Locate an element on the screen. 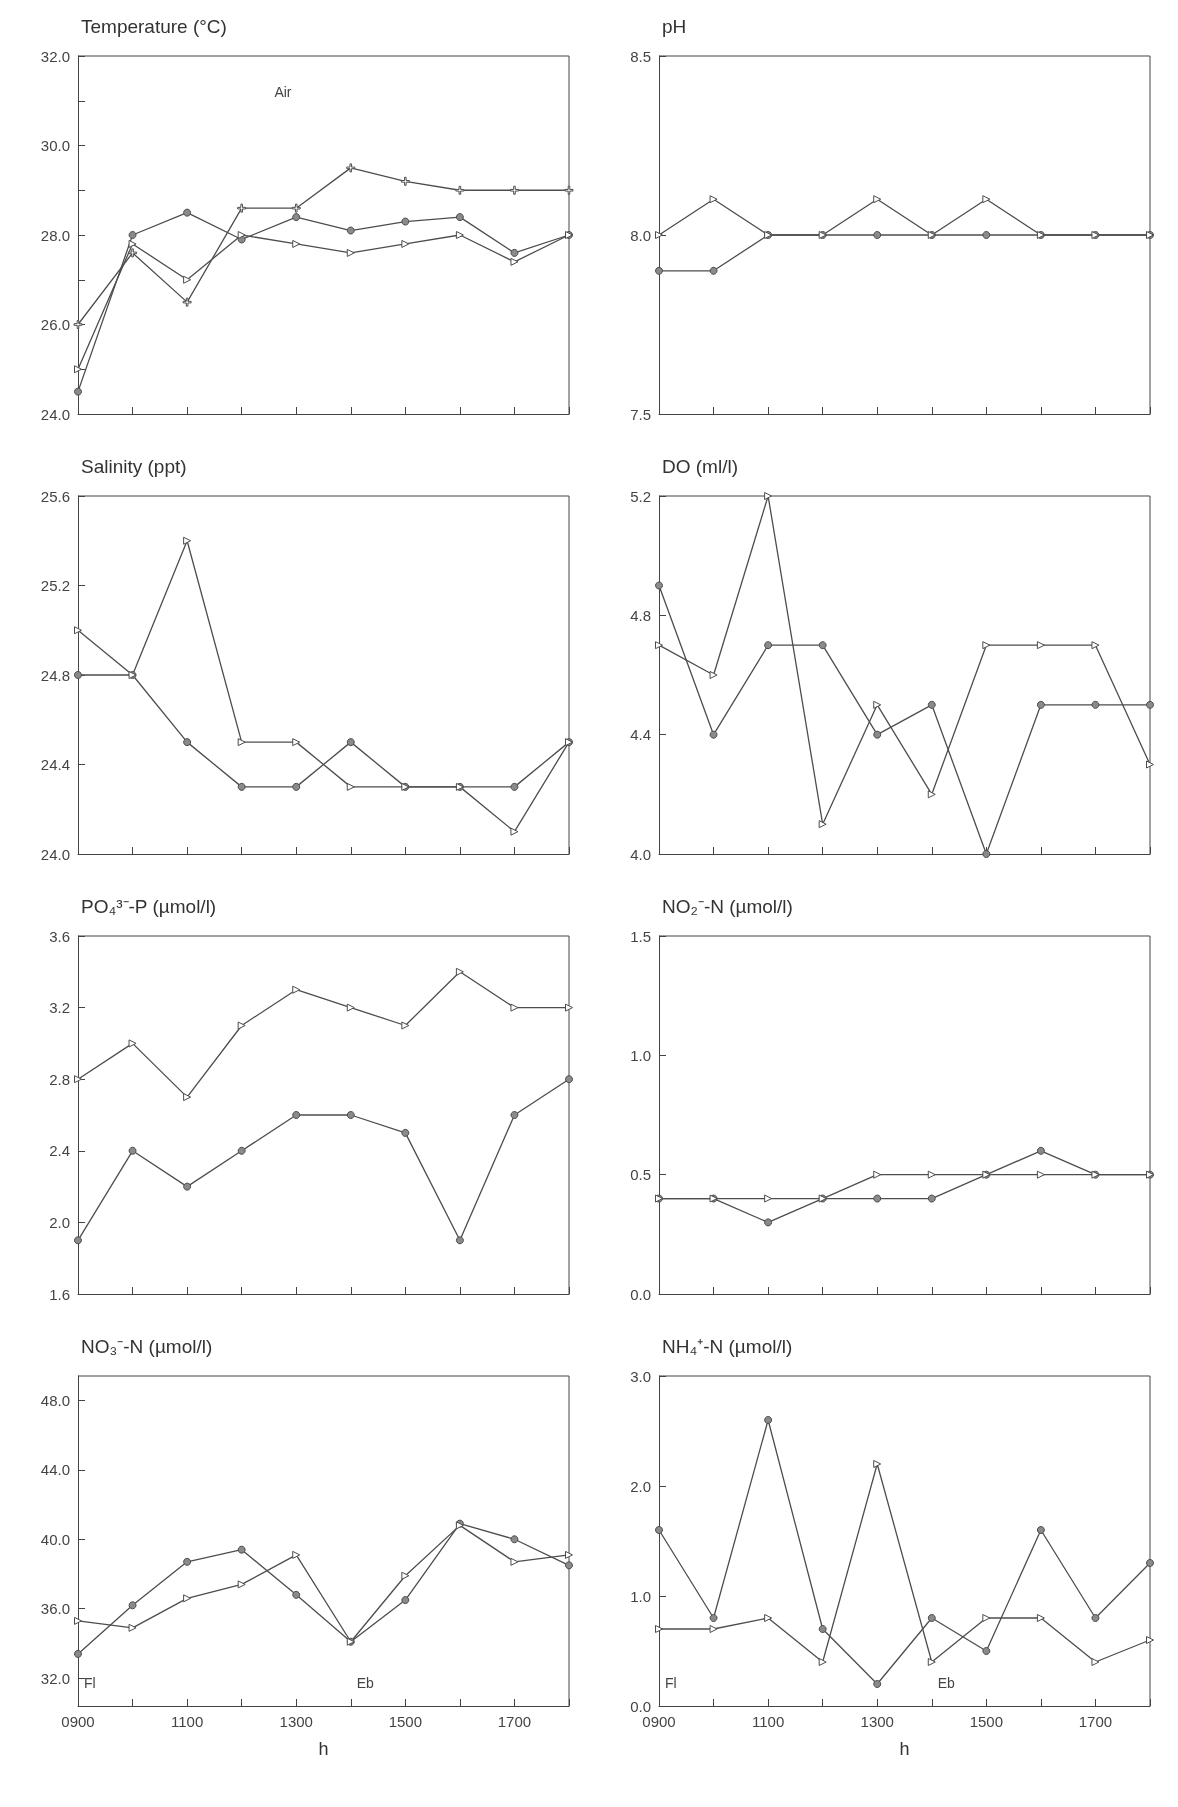 Image resolution: width=1178 pixels, height=1807 pixels. y-tick-label: 1.5 is located at coordinates (640, 936).